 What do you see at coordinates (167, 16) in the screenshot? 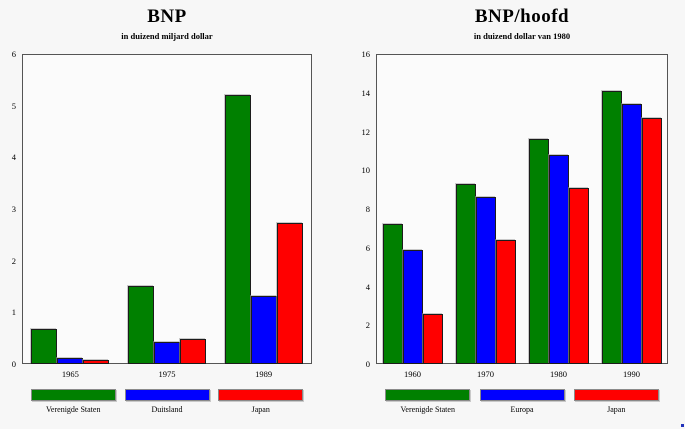
I see `chart-title: BNP` at bounding box center [167, 16].